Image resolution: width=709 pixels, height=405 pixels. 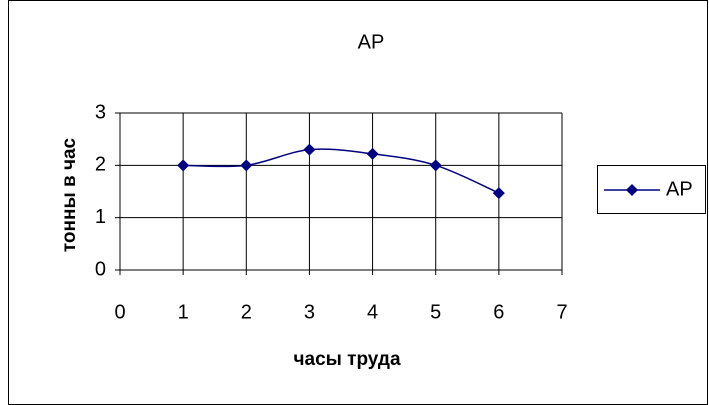 What do you see at coordinates (119, 312) in the screenshot?
I see `x-tick-label: 0` at bounding box center [119, 312].